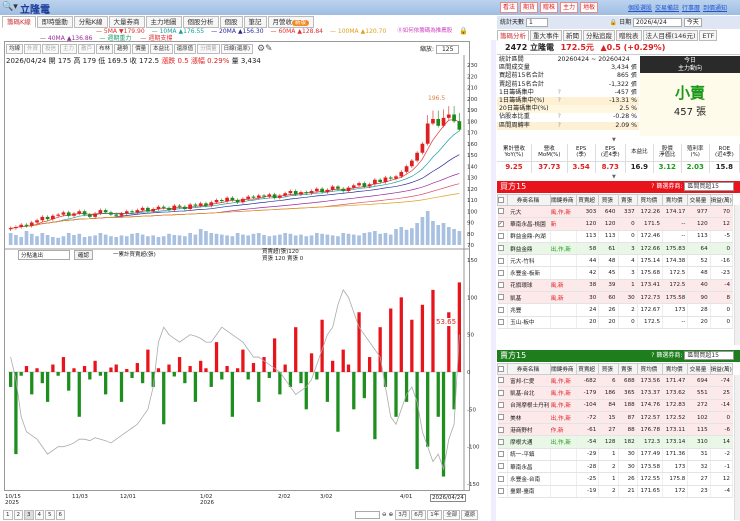 The image size is (740, 521). What do you see at coordinates (29, 515) in the screenshot?
I see `page-button: 3` at bounding box center [29, 515].